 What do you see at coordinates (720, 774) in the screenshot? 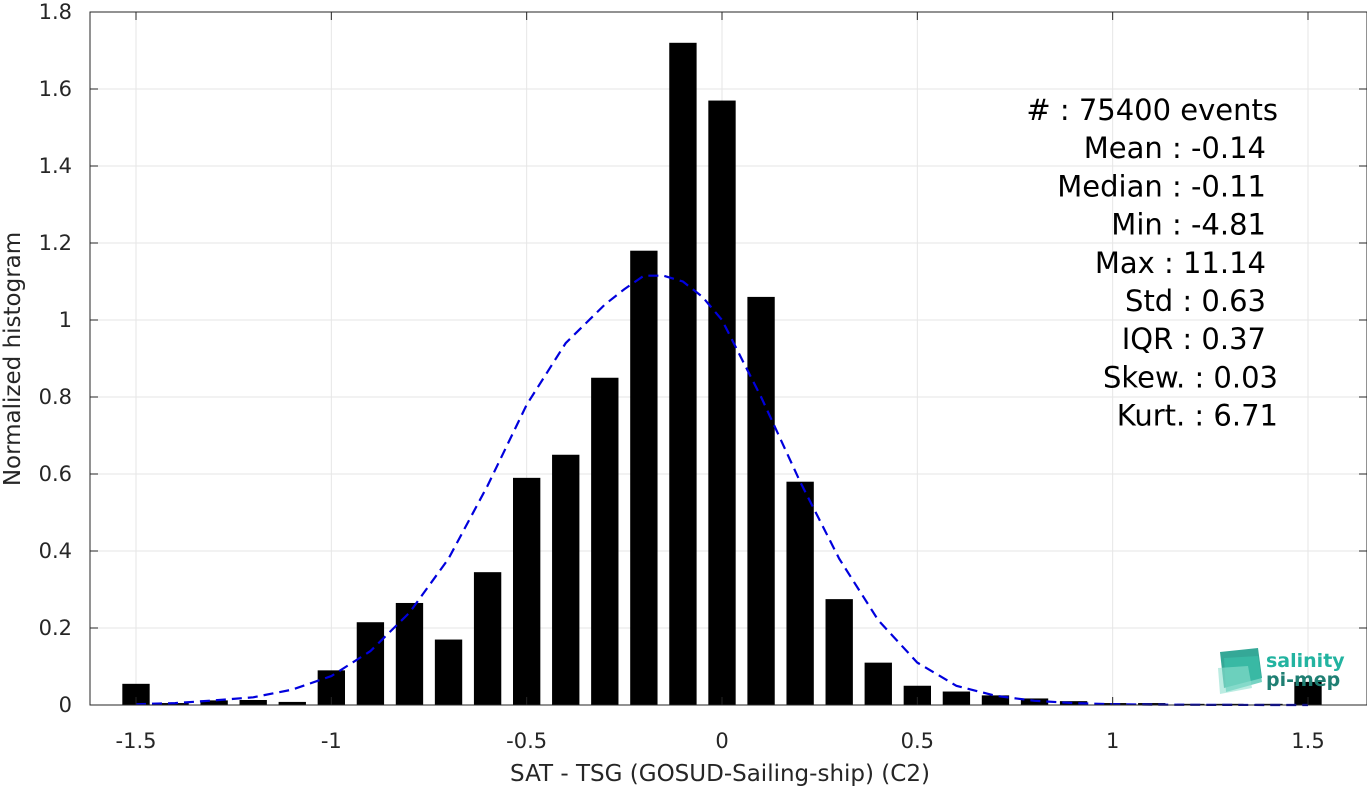
I see `x-axis-label: SAT - TSG (GOSUD-Sailing-ship) (C2)` at bounding box center [720, 774].